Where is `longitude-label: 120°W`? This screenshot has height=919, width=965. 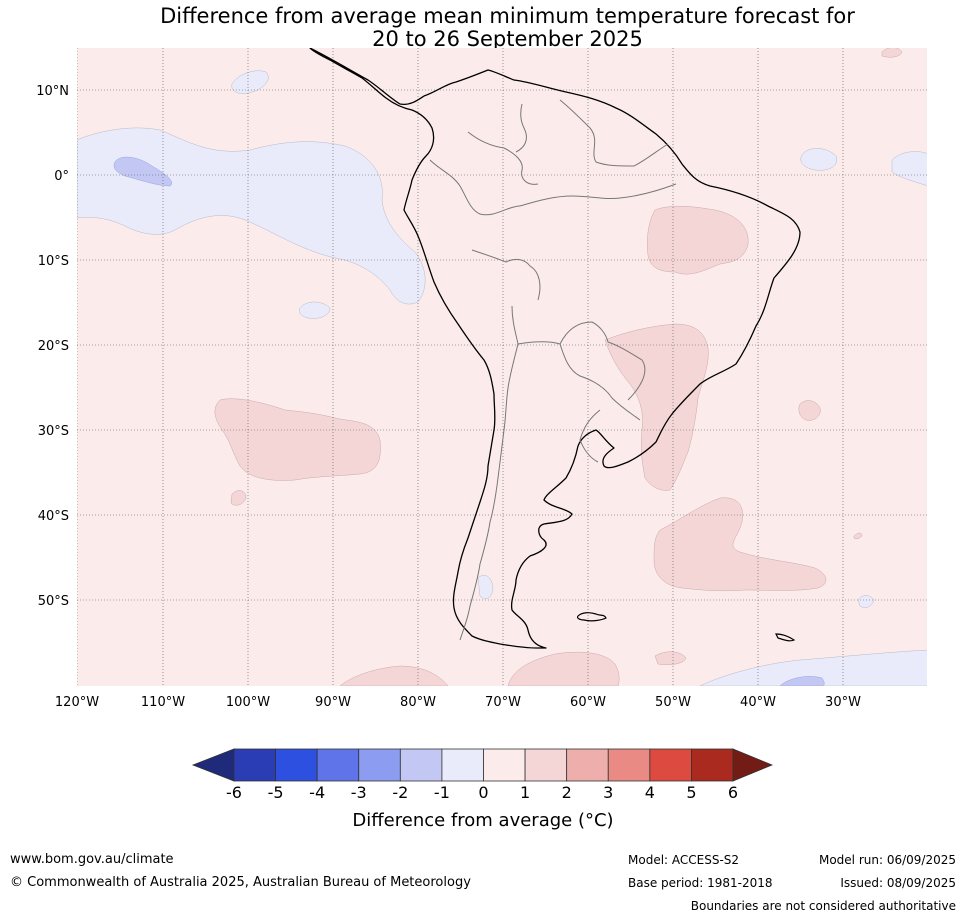
longitude-label: 120°W is located at coordinates (77, 702).